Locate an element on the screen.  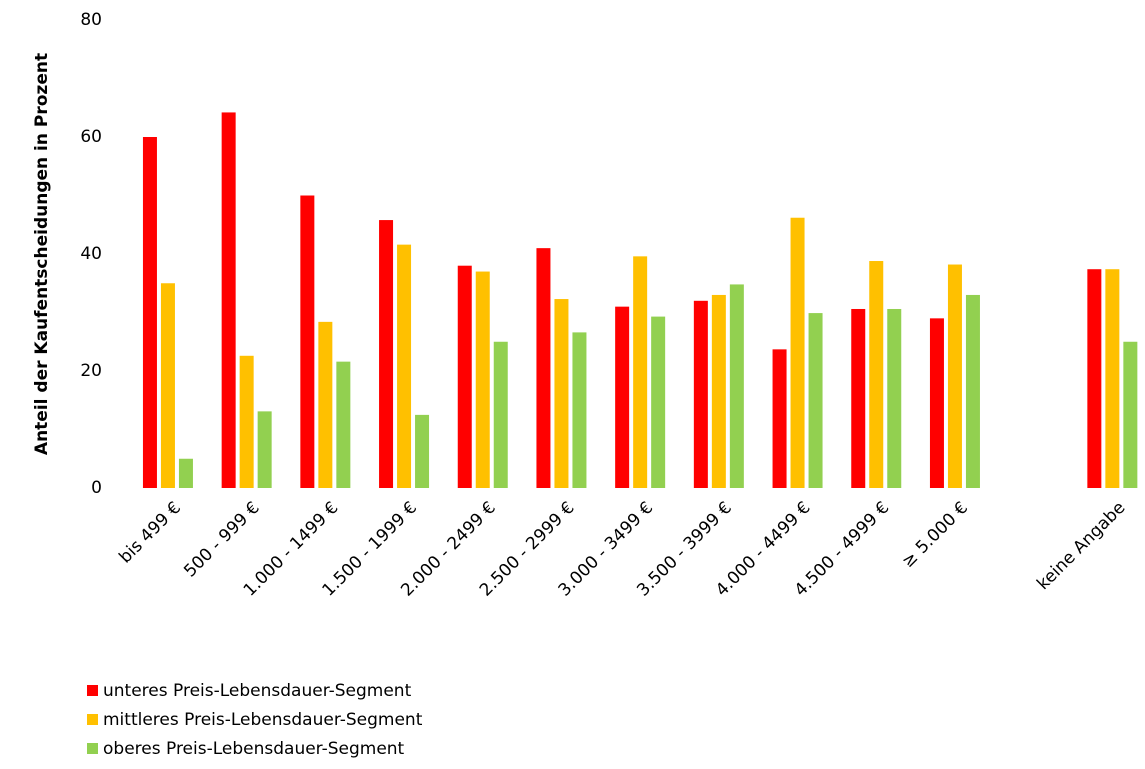
legend-label: mittleres Preis-Lebensdauer-Segment is located at coordinates (263, 720).